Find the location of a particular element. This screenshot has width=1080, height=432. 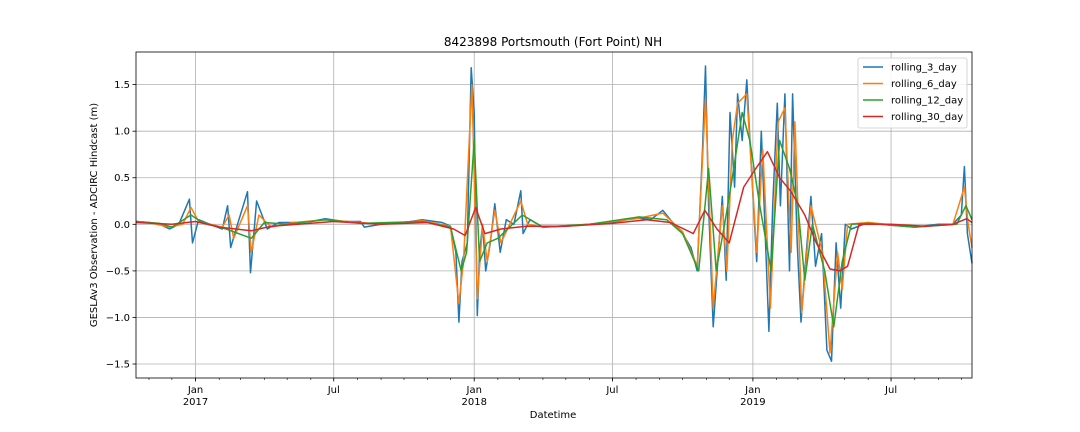

y-tick-label: 1.5 is located at coordinates (122, 85).